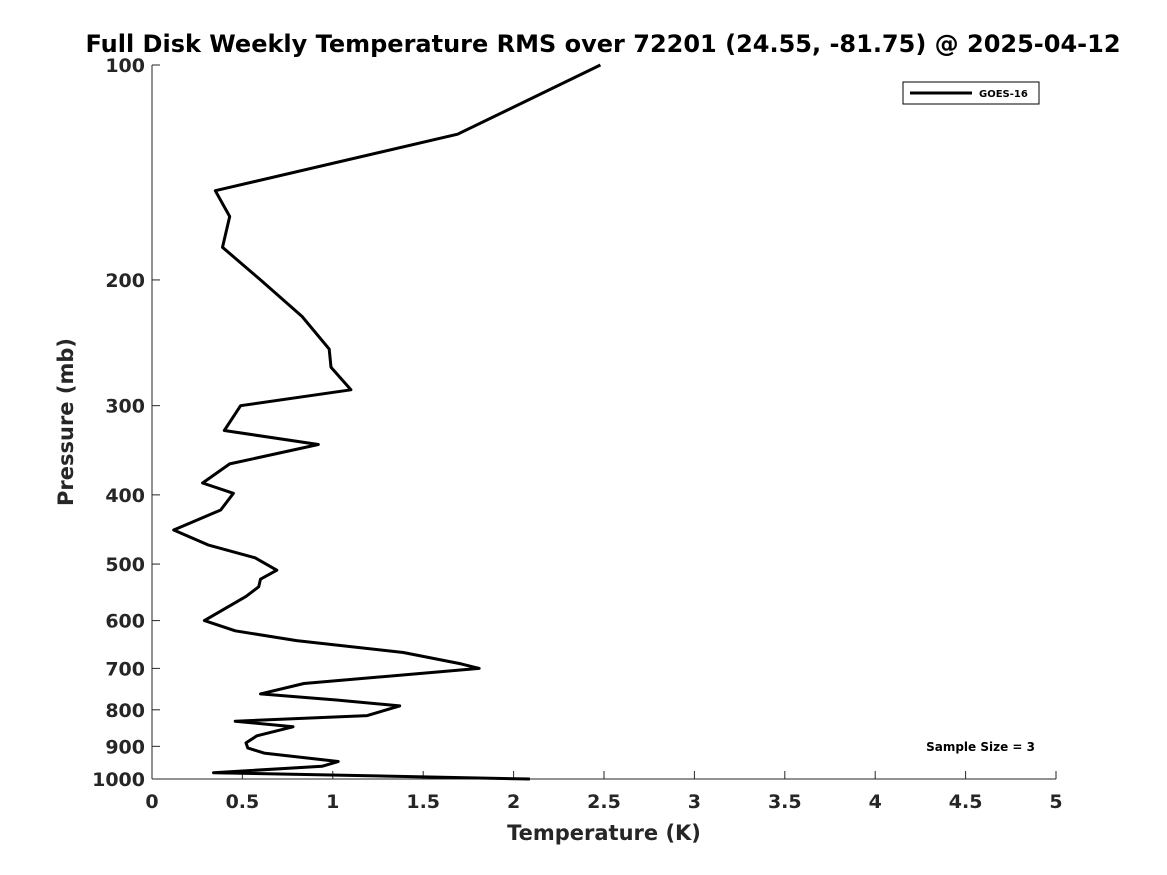  Describe the element at coordinates (126, 423) in the screenshot. I see `y-axis-ticks: 100 200 300 400 500 600 700 800 900 1000` at that location.